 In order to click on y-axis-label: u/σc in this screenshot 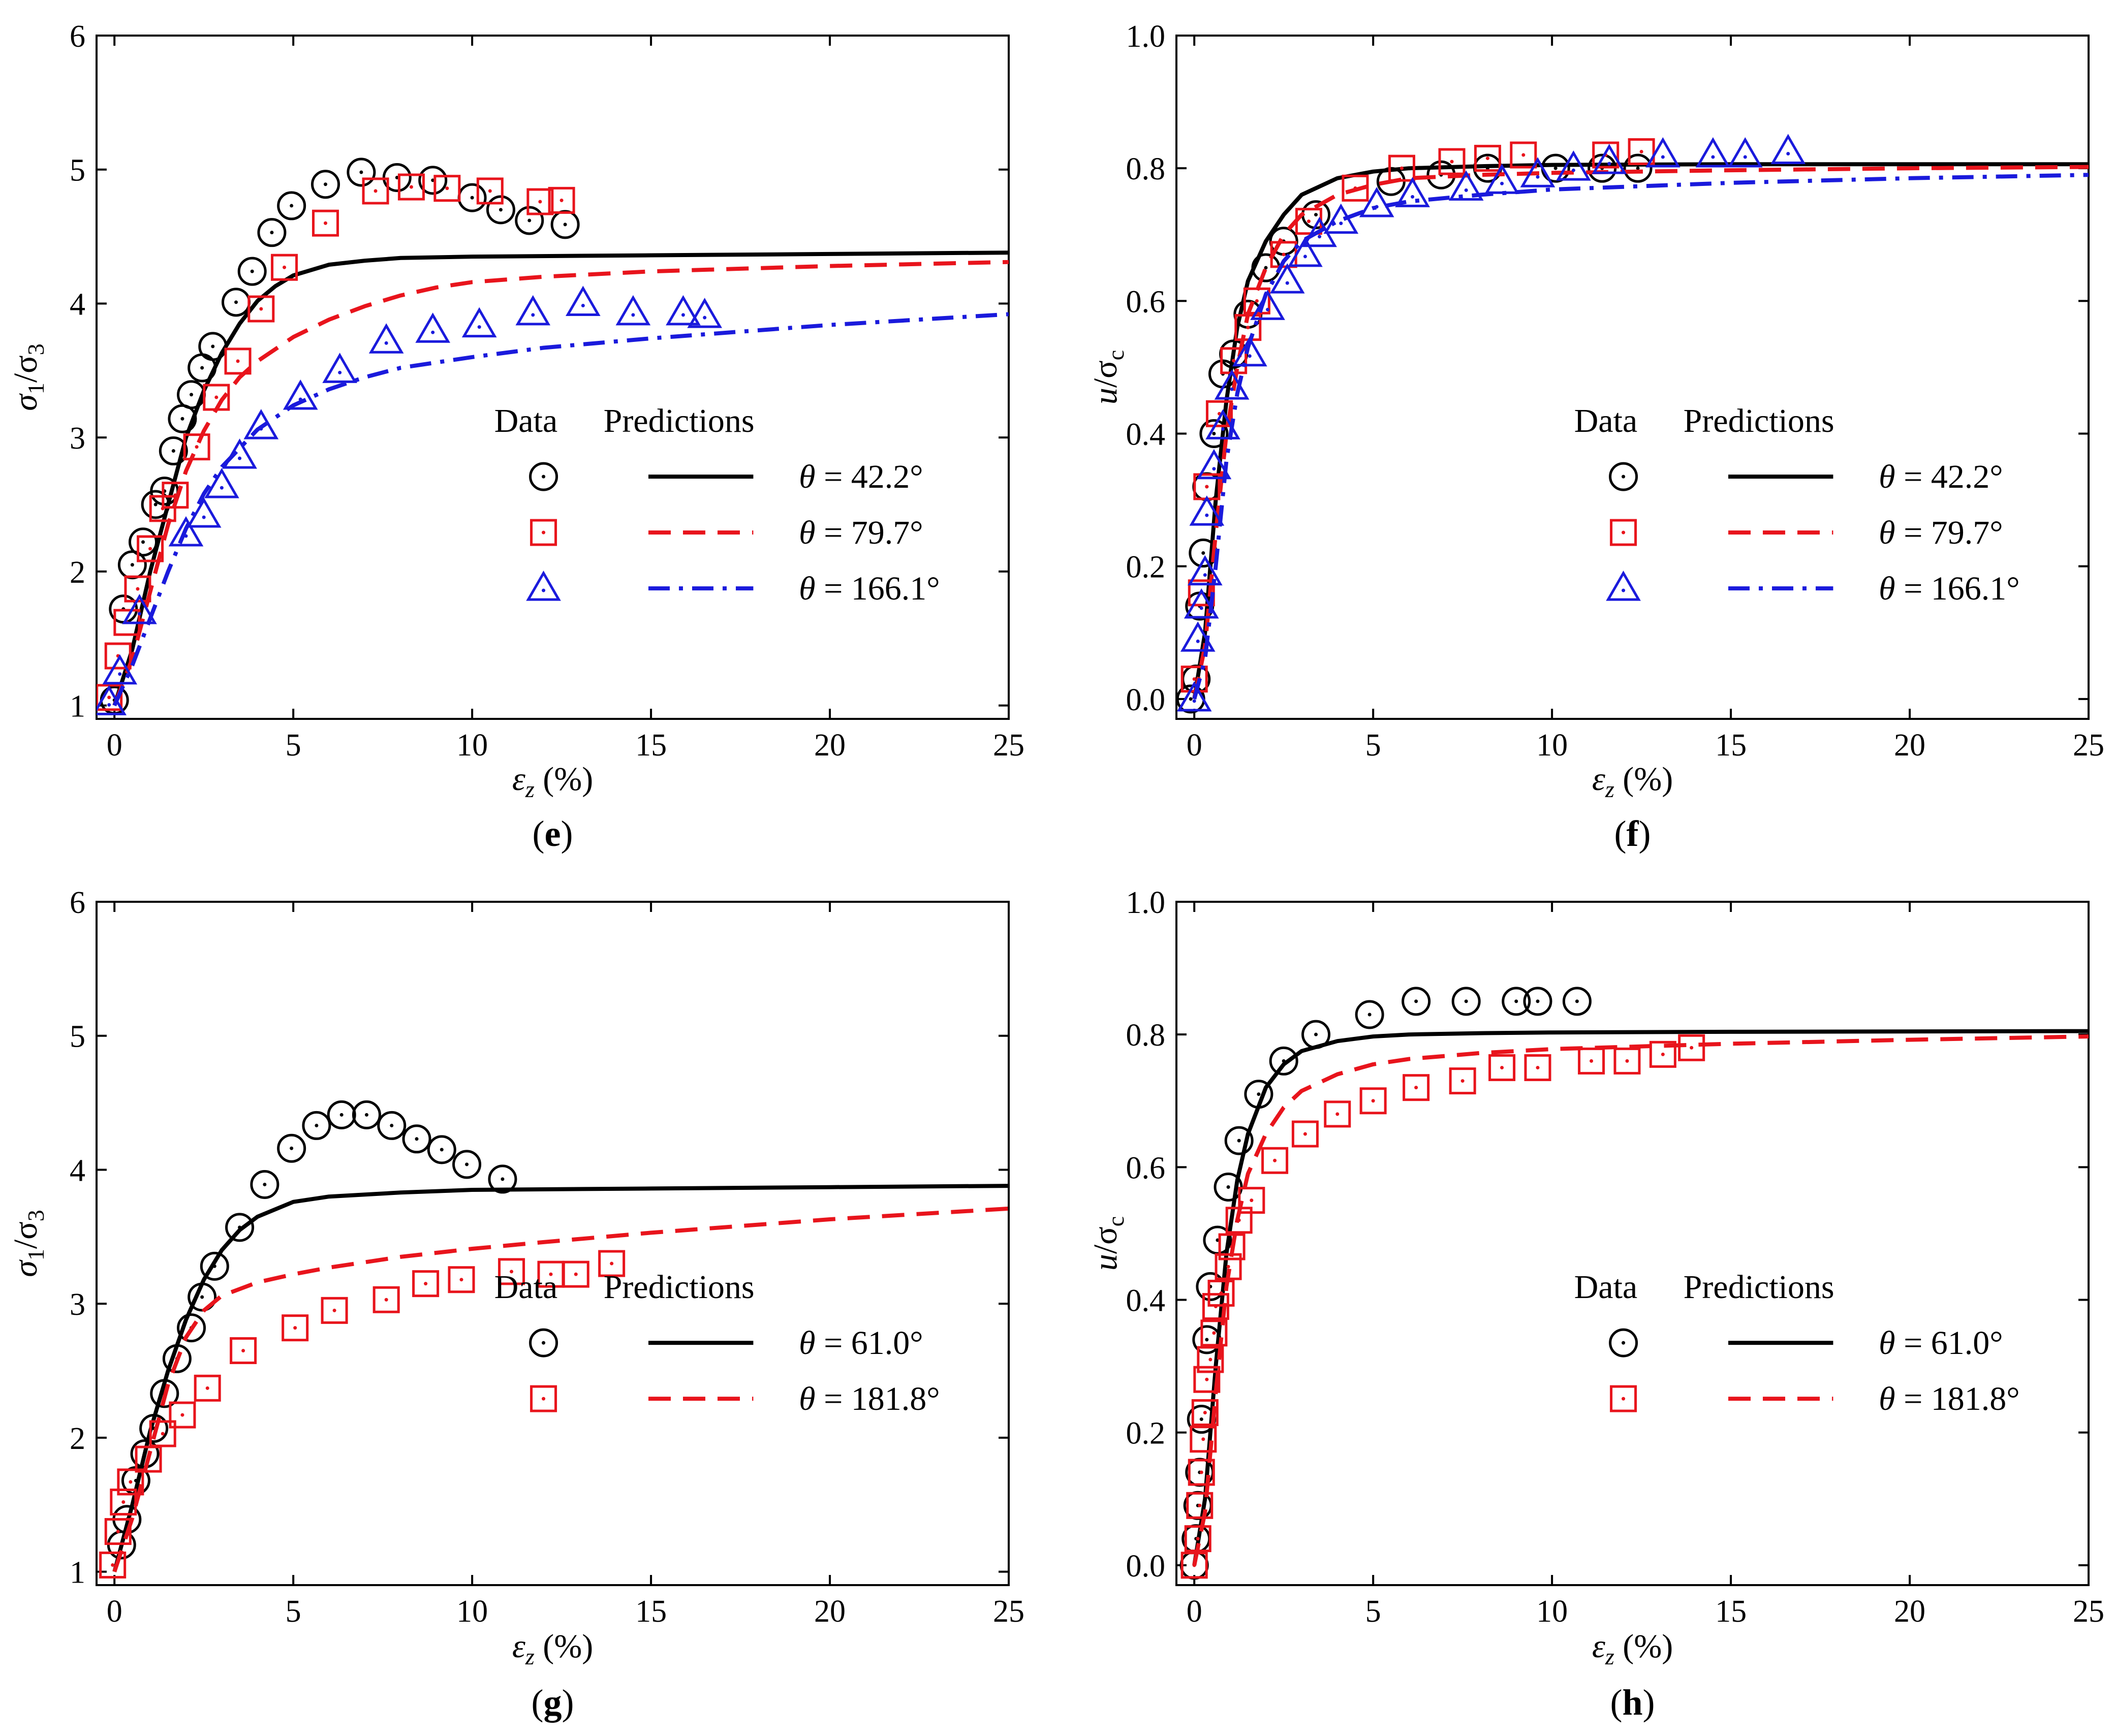, I will do `click(1108, 1243)`.